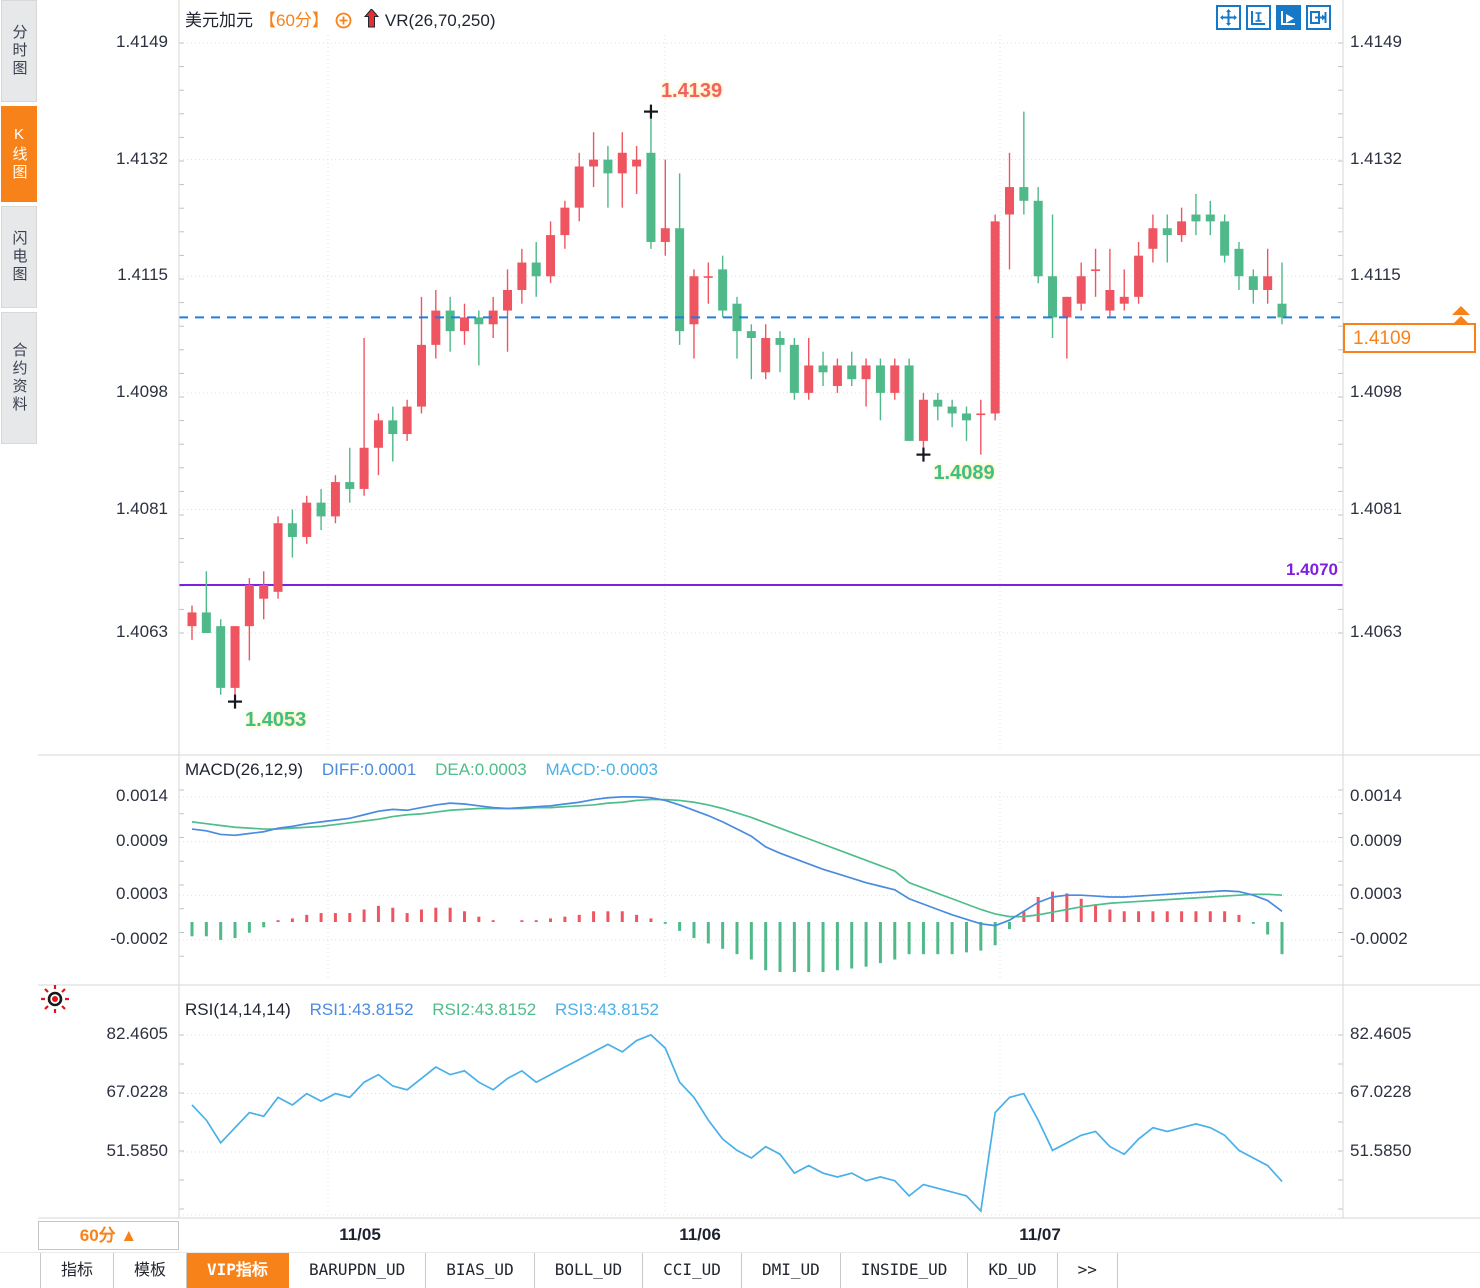 The image size is (1480, 1288). I want to click on tab-inside-ud: INSIDE_UD, so click(905, 1270).